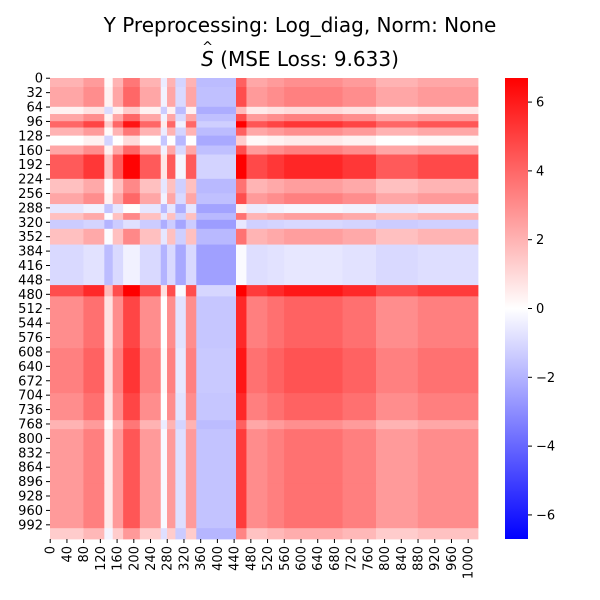 The width and height of the screenshot is (600, 600). Describe the element at coordinates (67, 554) in the screenshot. I see `x-tick-label: 40` at that location.